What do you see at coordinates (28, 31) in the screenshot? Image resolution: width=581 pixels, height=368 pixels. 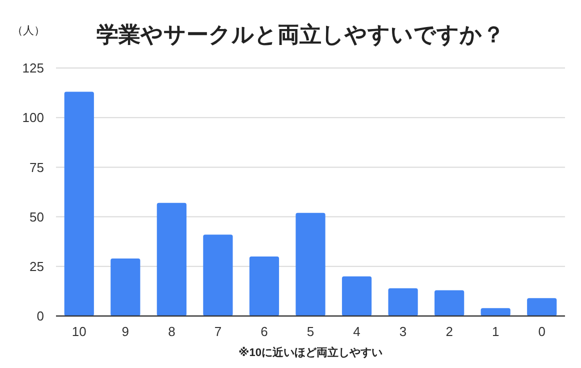 I see `y-axis-title: （人）` at bounding box center [28, 31].